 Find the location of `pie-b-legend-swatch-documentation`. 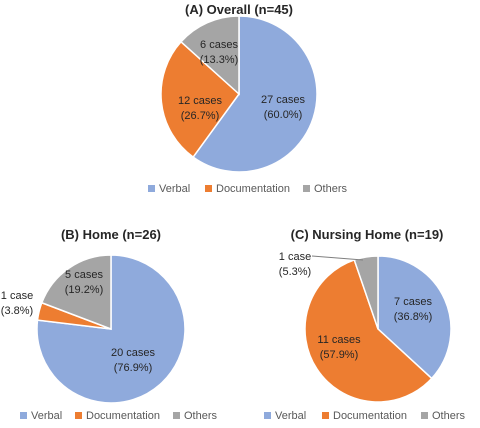

pie-b-legend-swatch-documentation is located at coordinates (78, 415).